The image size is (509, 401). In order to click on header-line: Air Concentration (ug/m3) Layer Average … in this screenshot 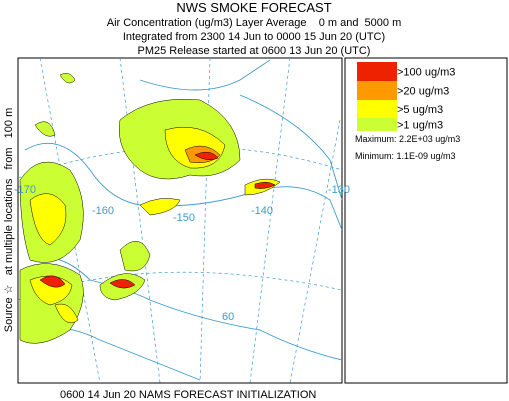, I will do `click(254, 23)`.